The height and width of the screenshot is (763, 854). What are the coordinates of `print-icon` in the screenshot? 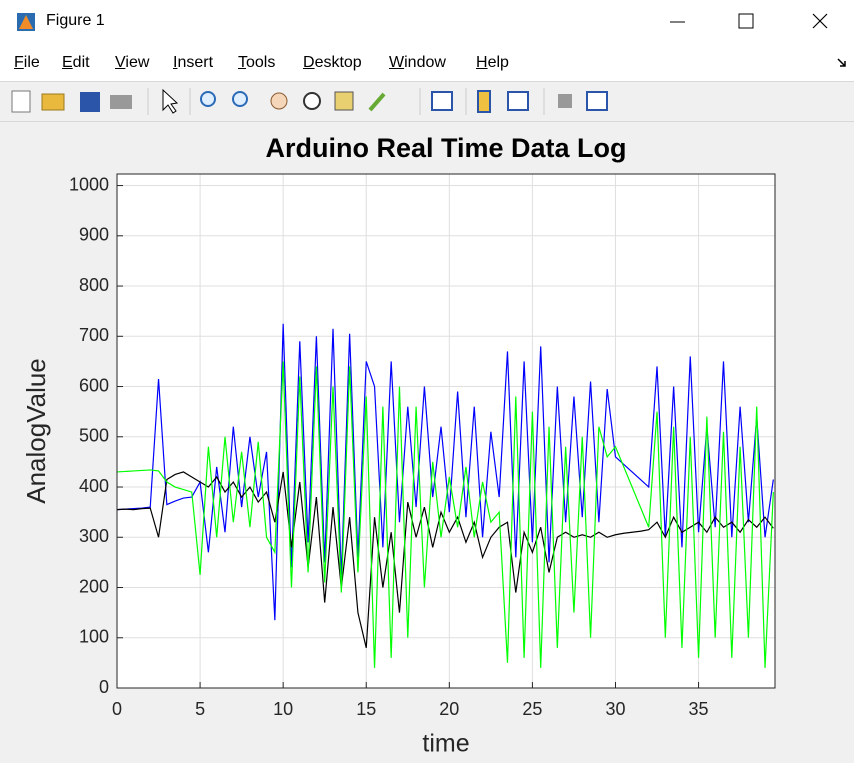 It's located at (121, 102).